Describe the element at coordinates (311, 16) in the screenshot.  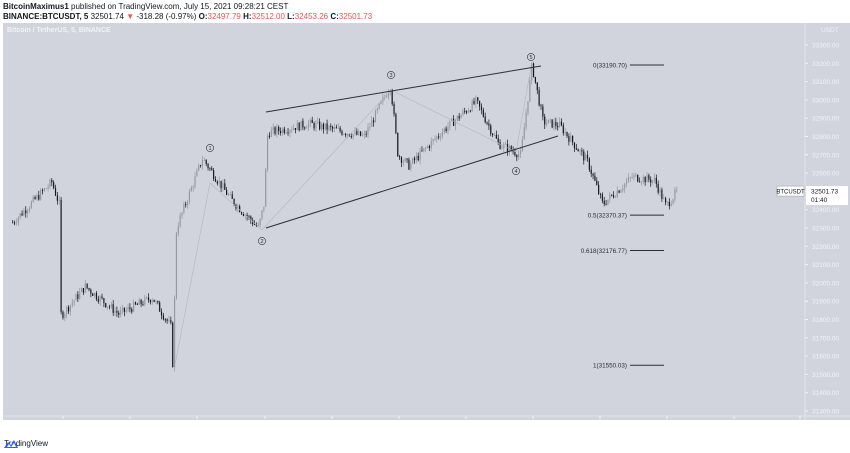
I see `low-value: 32453.26` at that location.